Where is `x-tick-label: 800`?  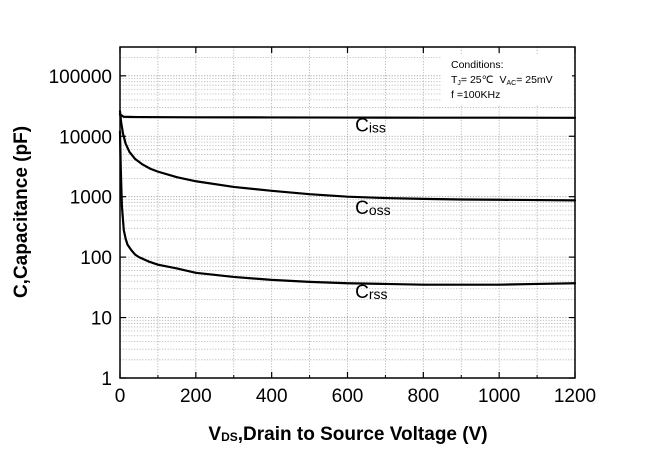
x-tick-label: 800 is located at coordinates (423, 396).